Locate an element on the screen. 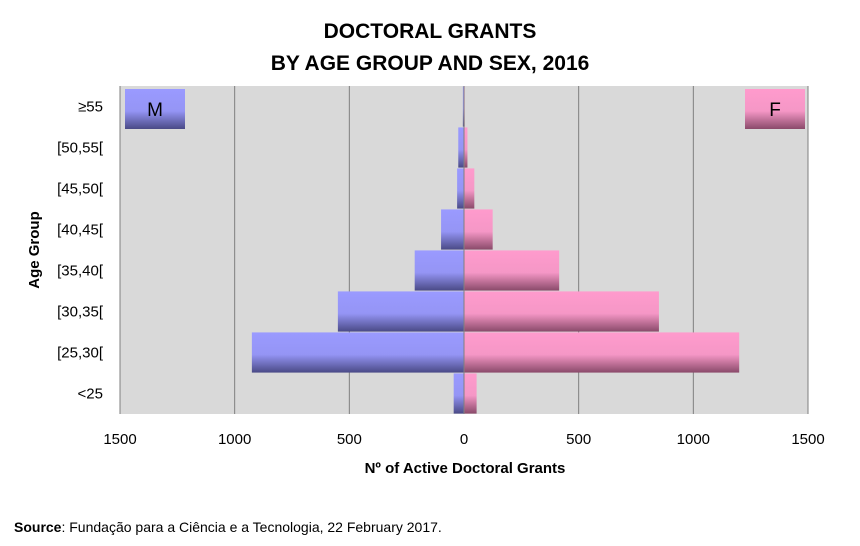  chart-title-line-2: BY AGE GROUP AND SEX, 2016 is located at coordinates (430, 63).